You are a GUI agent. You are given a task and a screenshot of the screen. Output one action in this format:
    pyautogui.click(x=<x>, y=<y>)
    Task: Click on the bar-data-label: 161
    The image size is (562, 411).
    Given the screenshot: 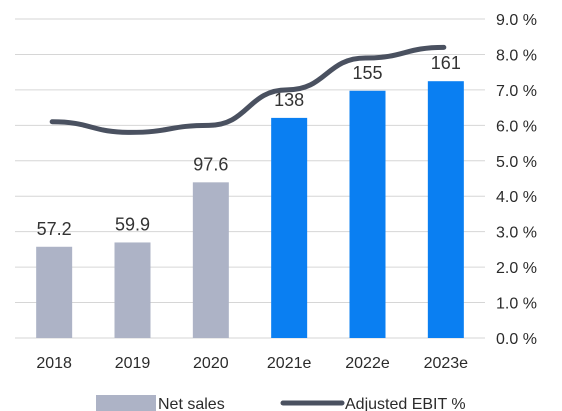 What is the action you would take?
    pyautogui.click(x=446, y=63)
    